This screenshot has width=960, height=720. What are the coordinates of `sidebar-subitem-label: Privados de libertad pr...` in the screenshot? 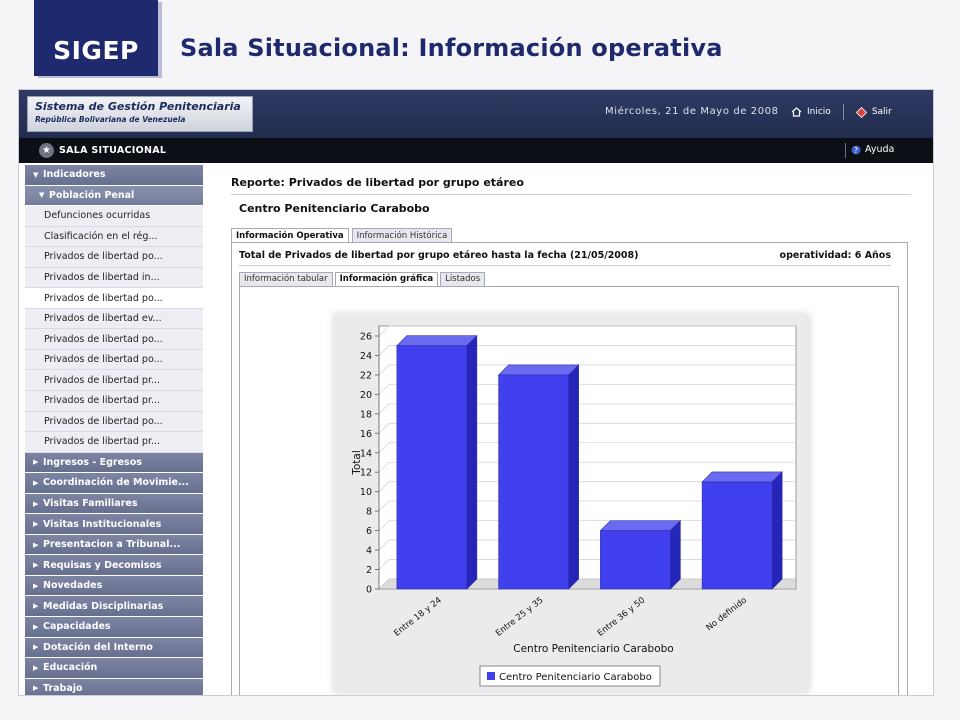 It's located at (102, 380).